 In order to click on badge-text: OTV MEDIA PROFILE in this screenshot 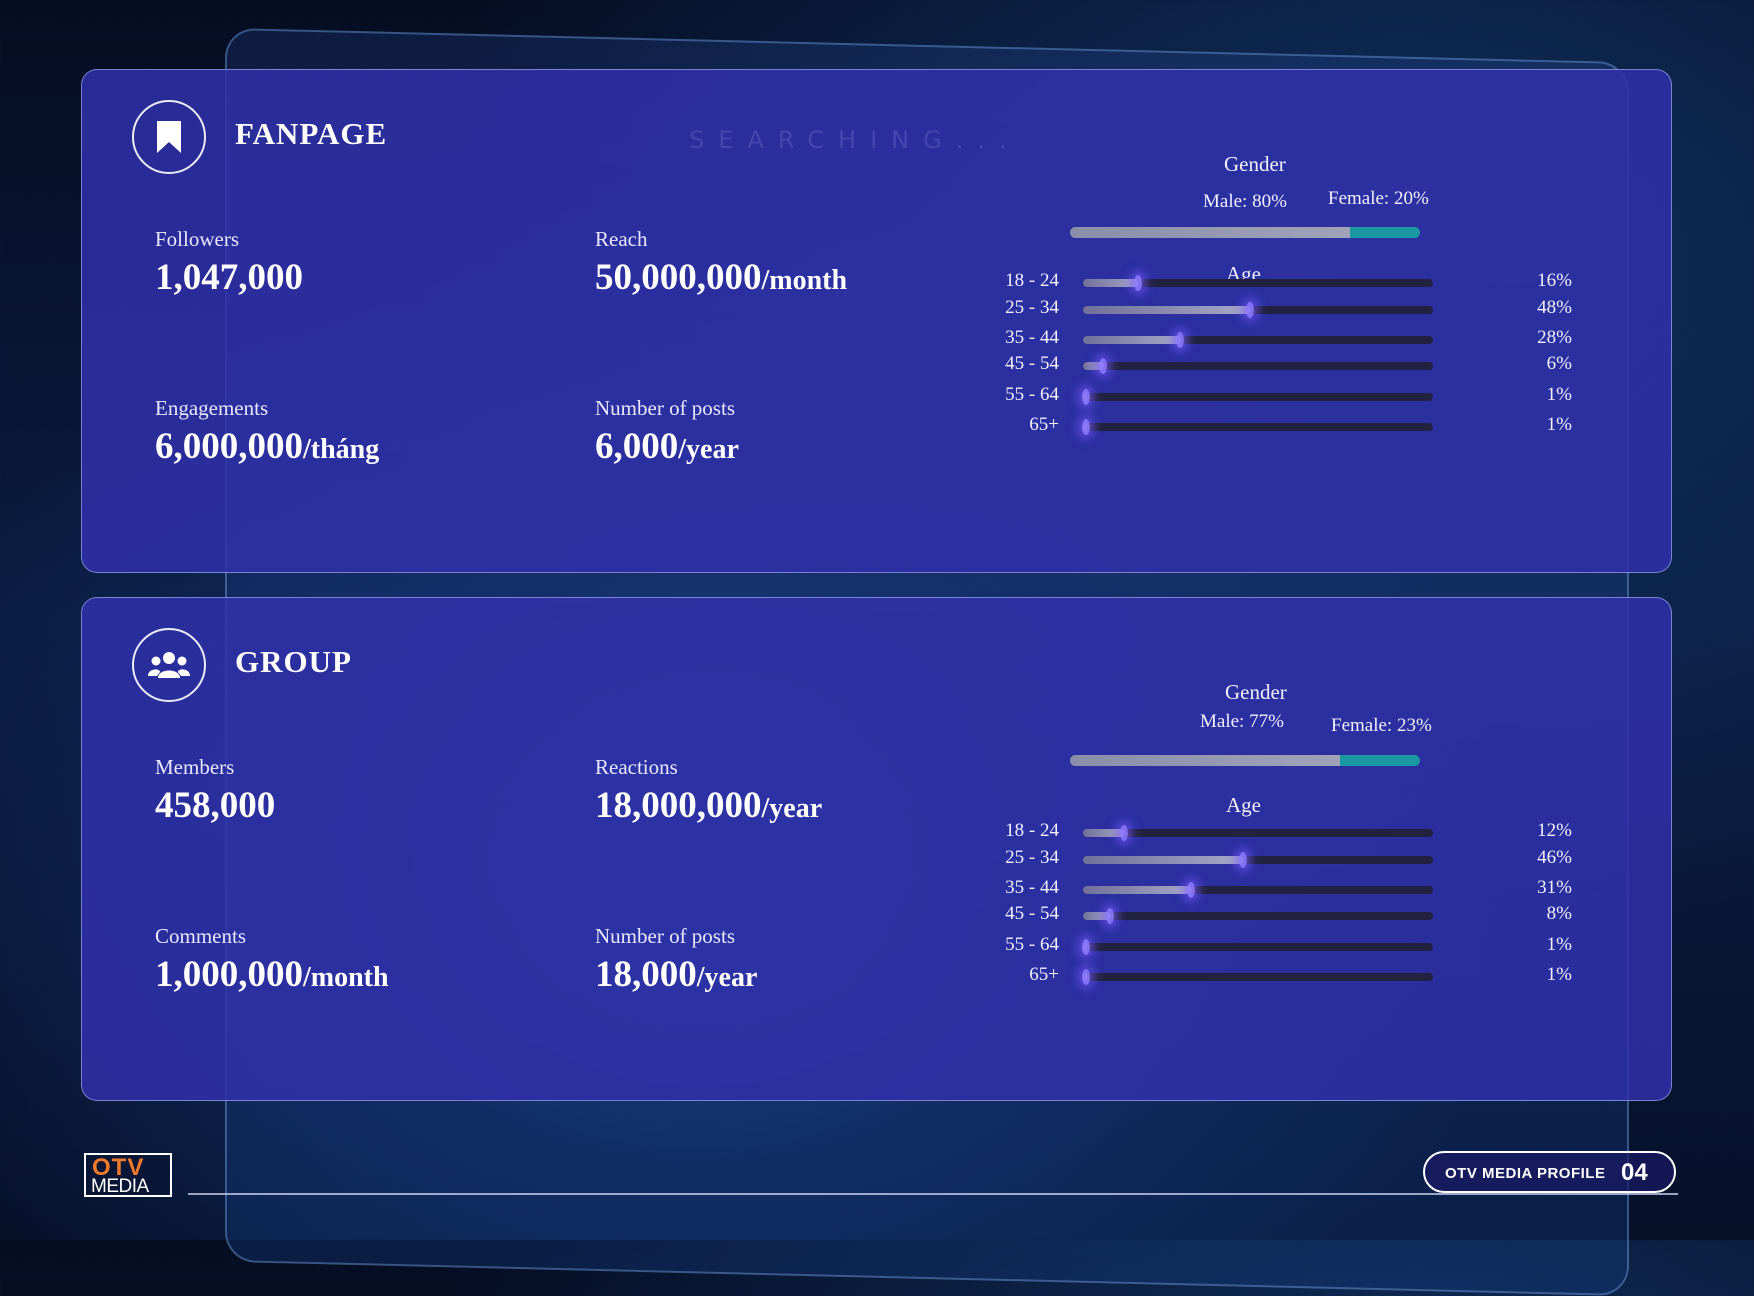, I will do `click(1525, 1173)`.